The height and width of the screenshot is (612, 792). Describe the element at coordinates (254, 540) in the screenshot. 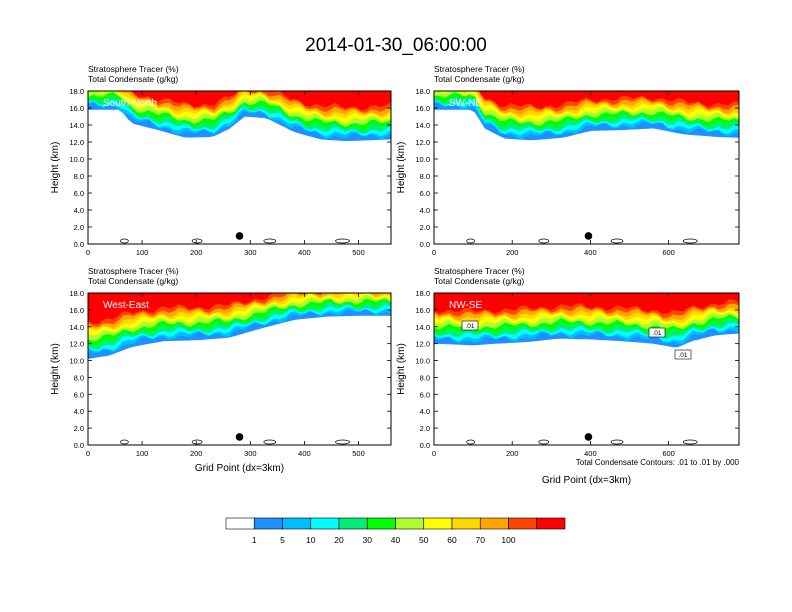

I see `colorbar-label: 1` at that location.